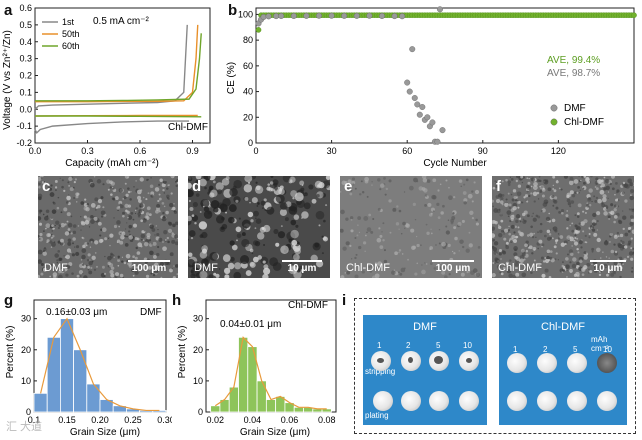  Describe the element at coordinates (425, 370) in the screenshot. I see `photo-dmf: DMF 1 2 5 10 stripping plating` at that location.